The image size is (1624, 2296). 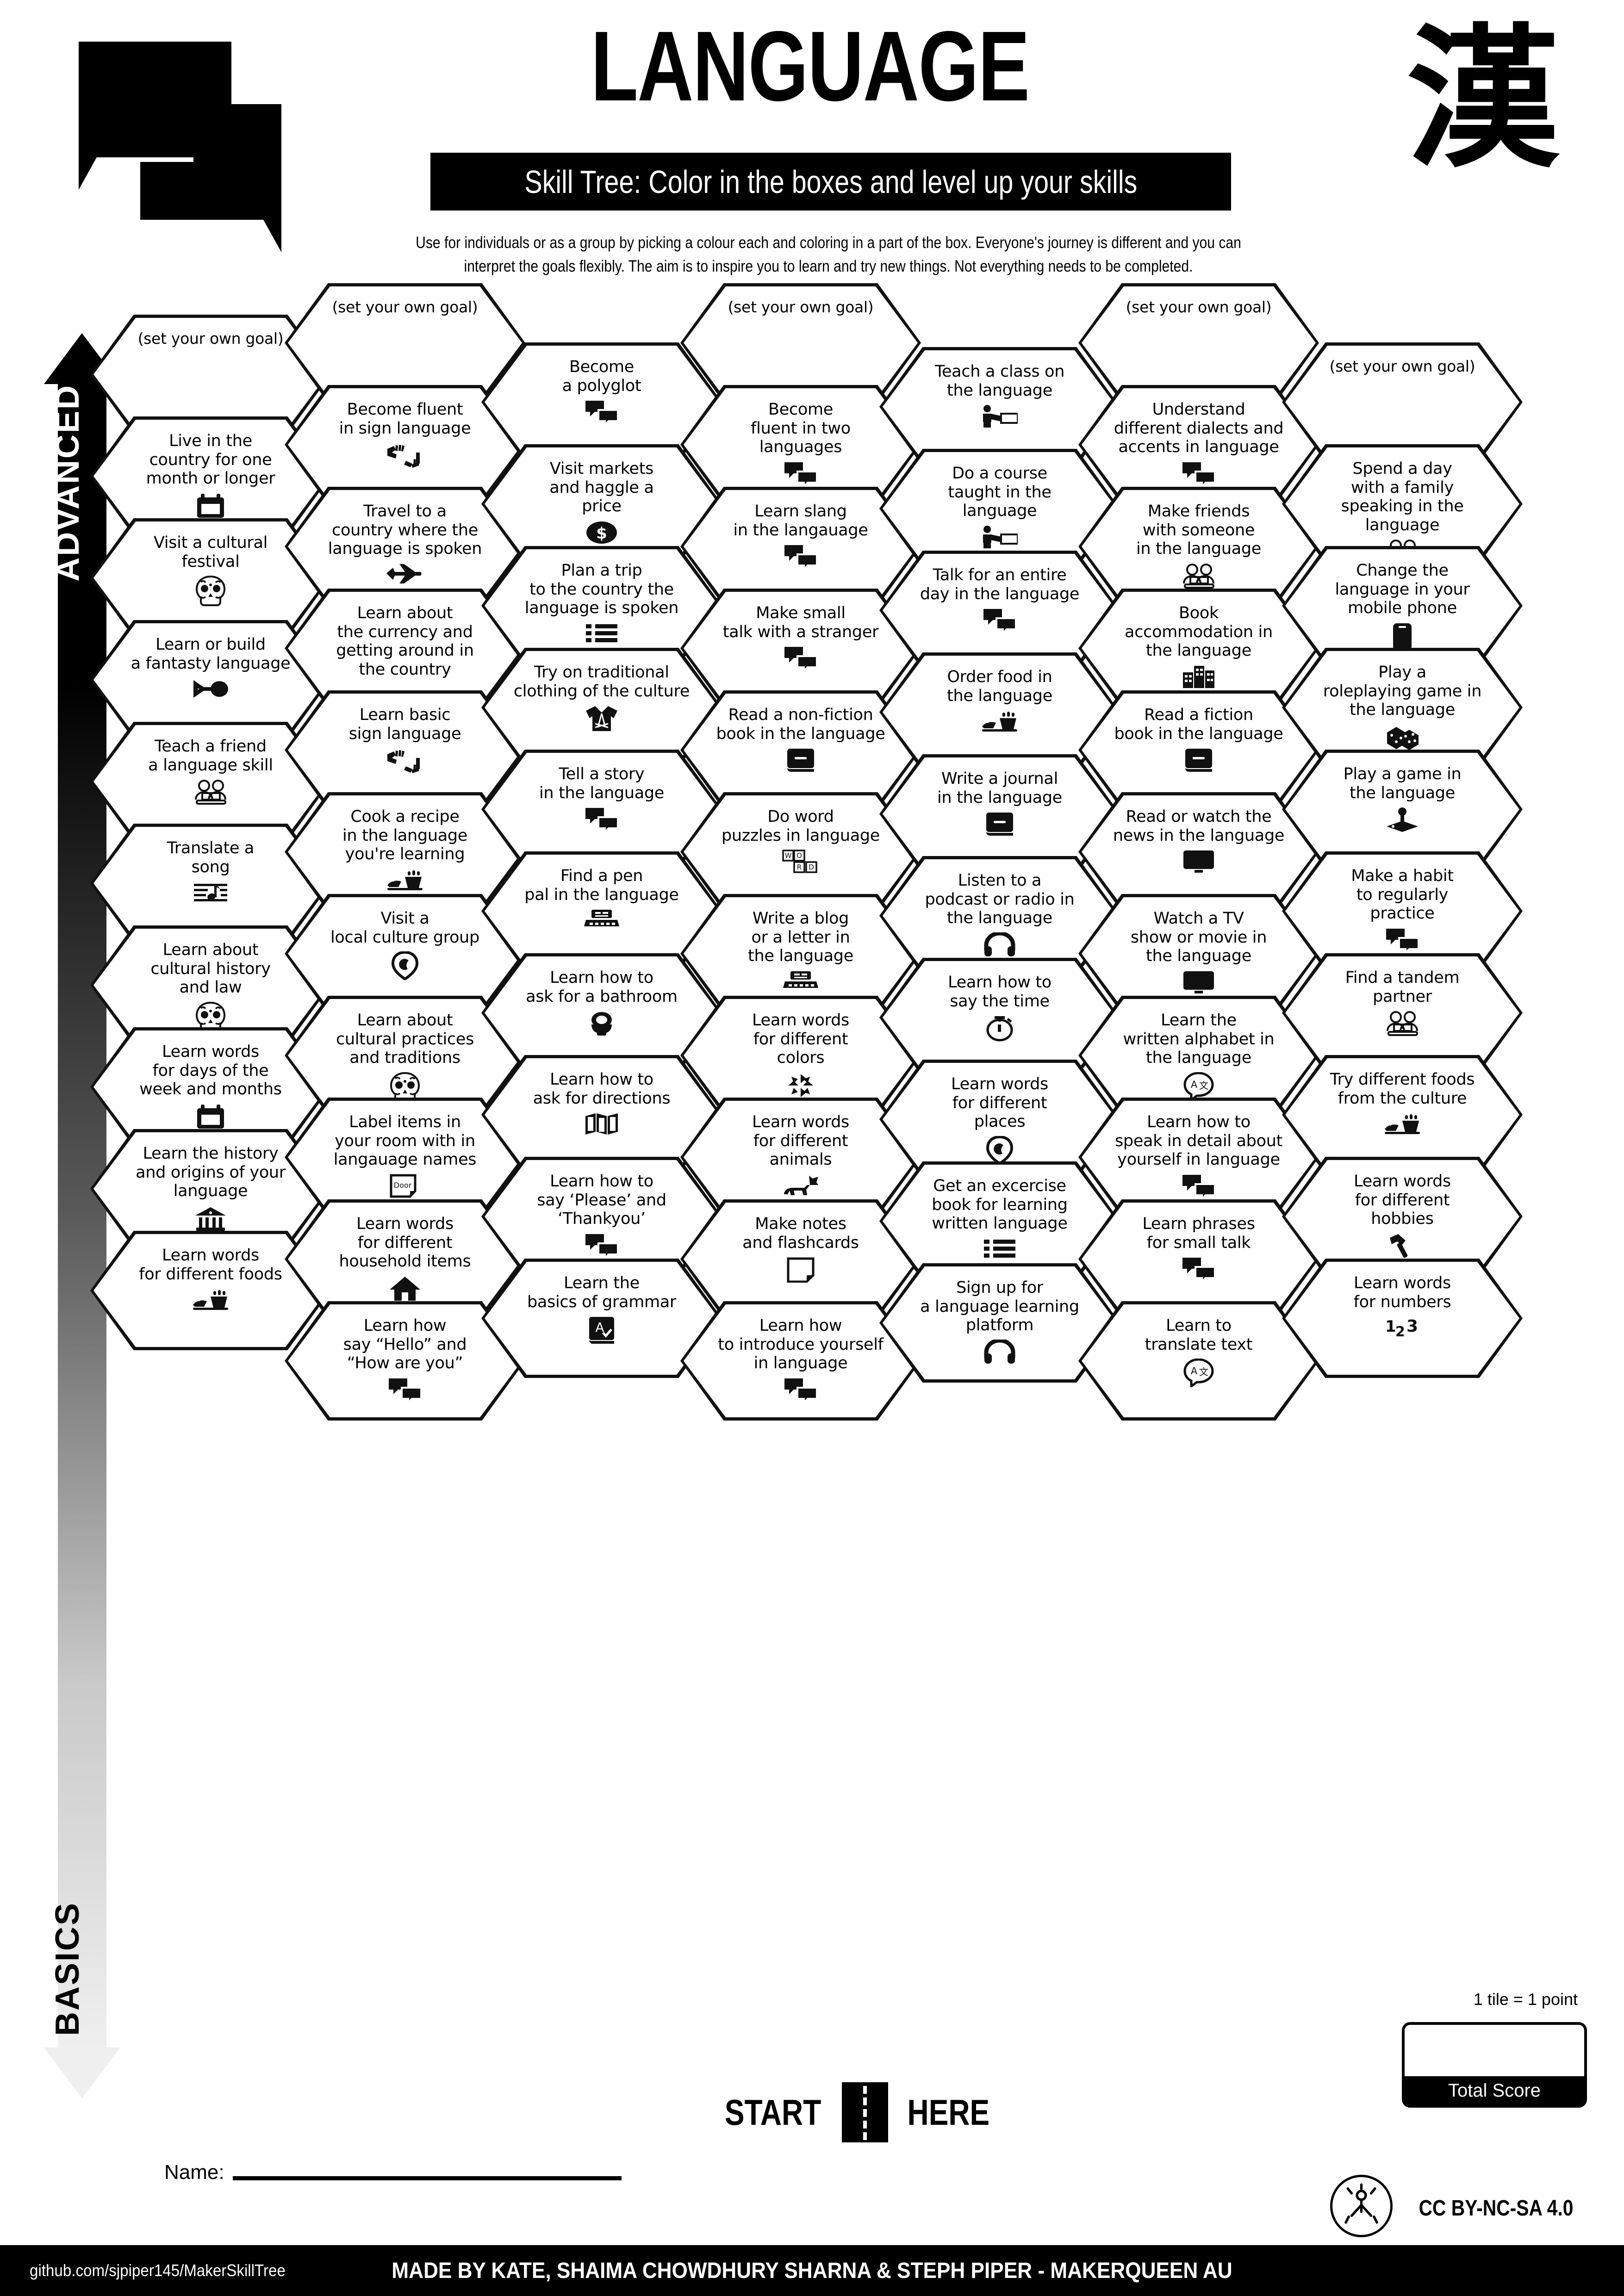 I want to click on skill-tile-fill: Read a fiction book in the language, so click(x=1199, y=751).